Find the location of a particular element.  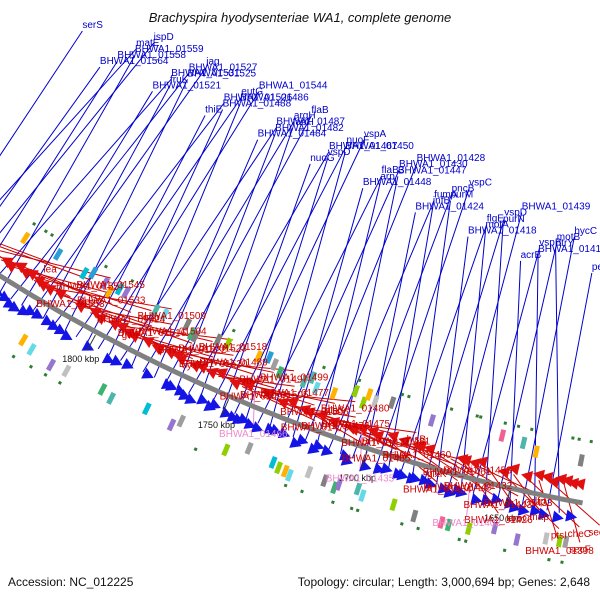

gene-label: BHWA1_01415 is located at coordinates (569, 249).